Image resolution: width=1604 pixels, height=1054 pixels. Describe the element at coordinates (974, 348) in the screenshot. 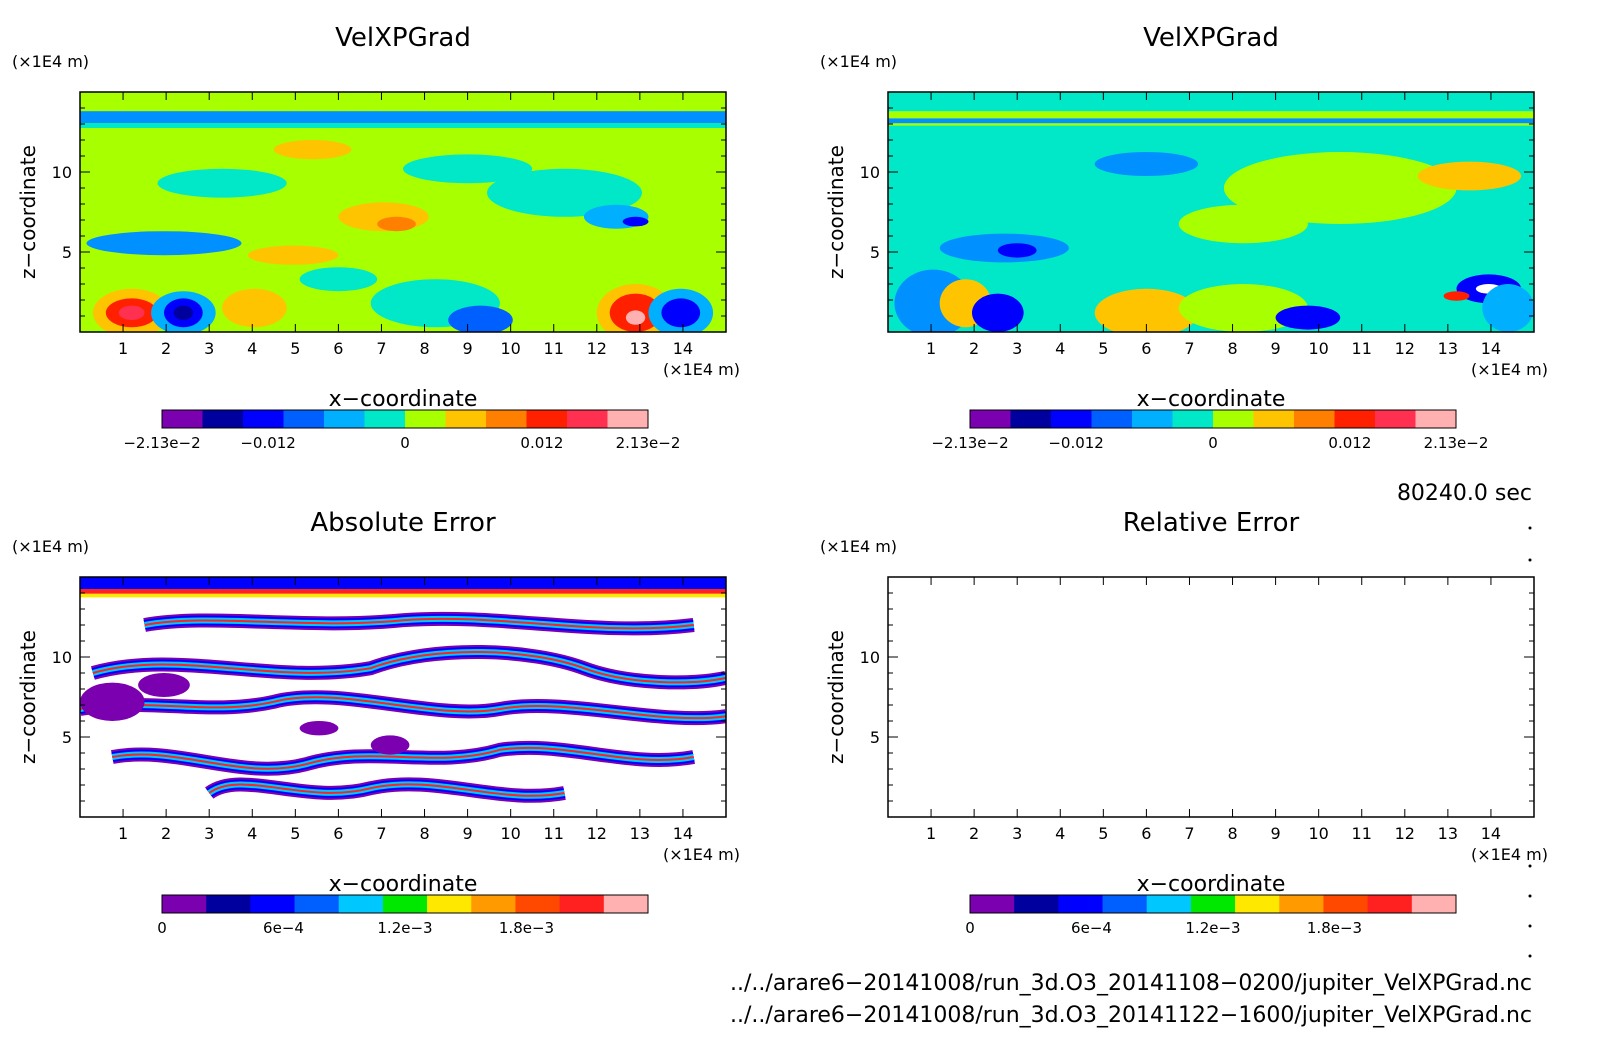

I see `x-tick-label: 2` at that location.